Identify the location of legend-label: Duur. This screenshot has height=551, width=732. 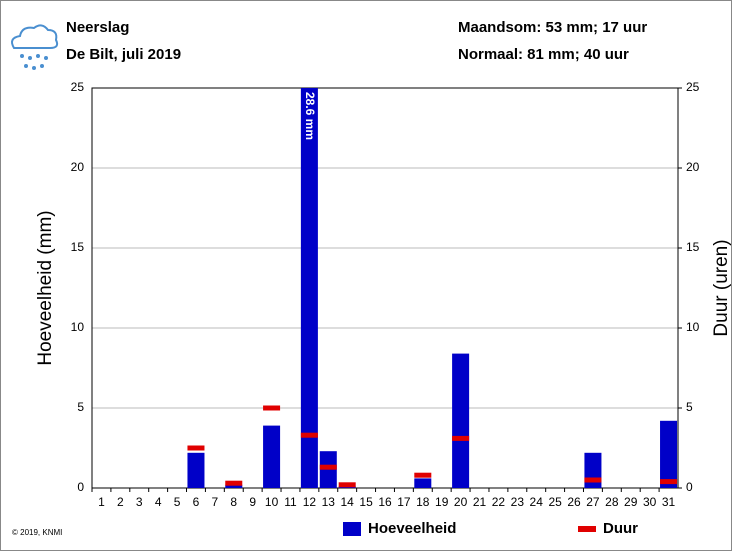
(620, 528).